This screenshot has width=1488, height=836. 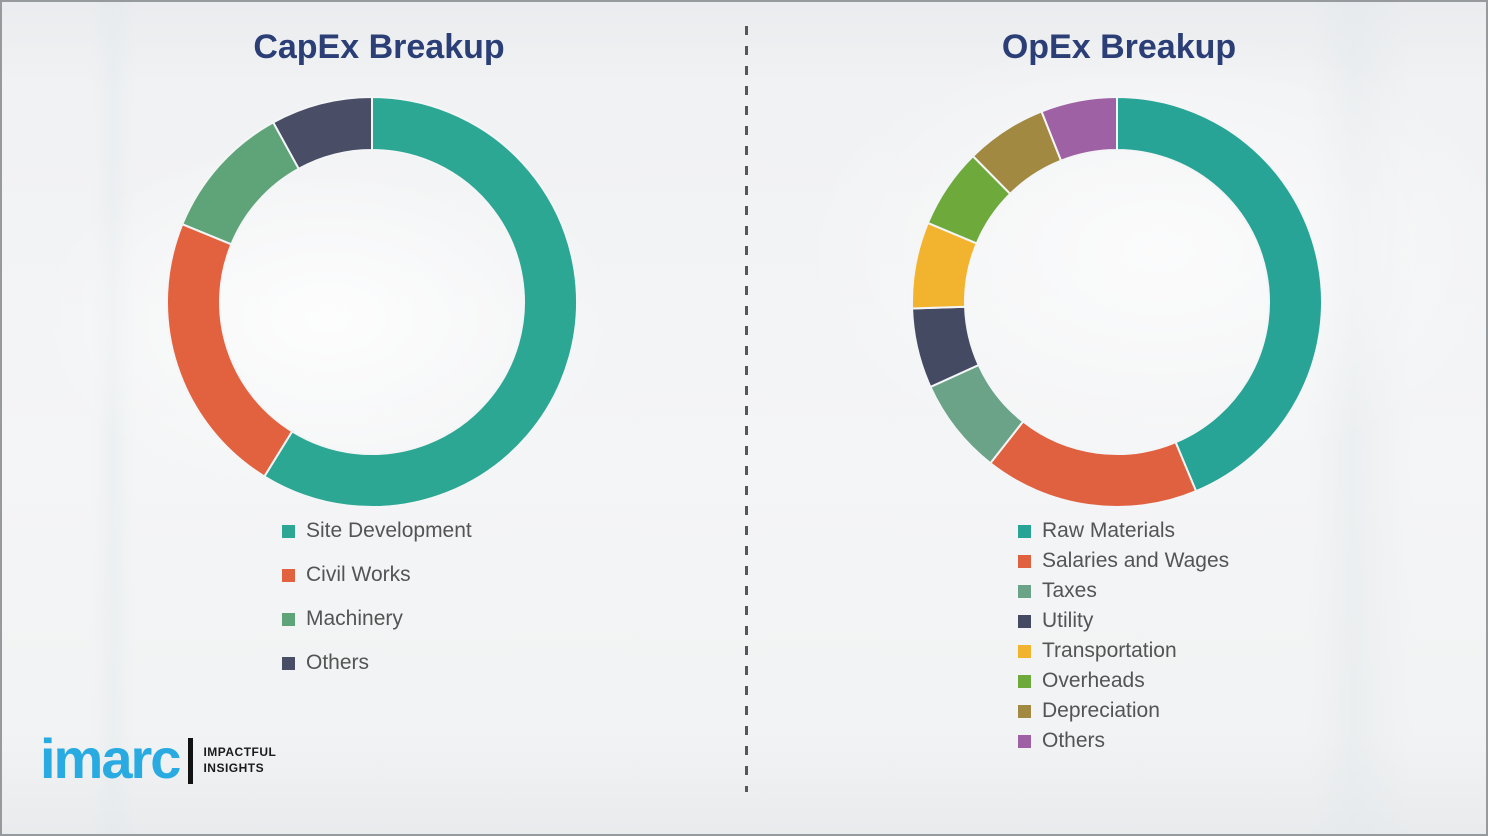 What do you see at coordinates (1069, 590) in the screenshot?
I see `legend-label-taxes: Taxes` at bounding box center [1069, 590].